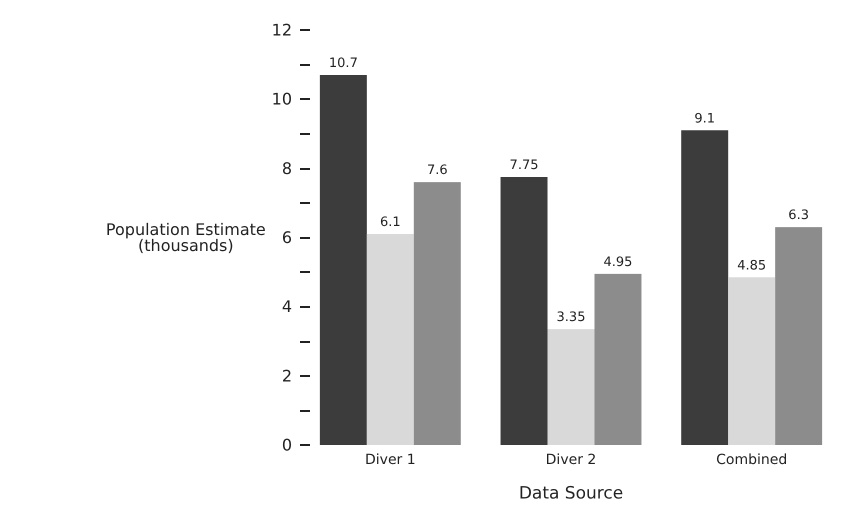  What do you see at coordinates (287, 237) in the screenshot?
I see `y-tick-label: 6` at bounding box center [287, 237].